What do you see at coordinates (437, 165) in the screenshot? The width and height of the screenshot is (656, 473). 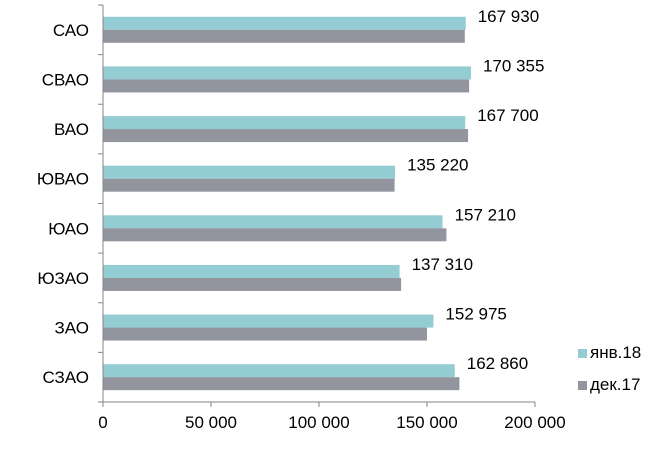 I see `data-label: 135 220` at bounding box center [437, 165].